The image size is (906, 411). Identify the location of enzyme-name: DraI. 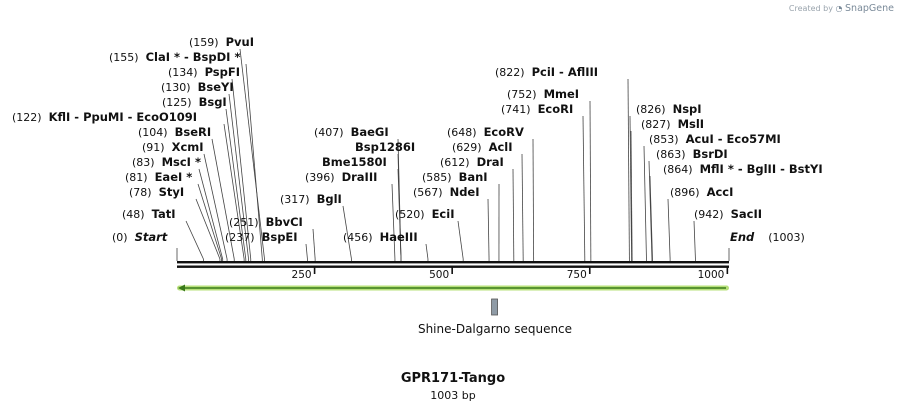
(490, 162).